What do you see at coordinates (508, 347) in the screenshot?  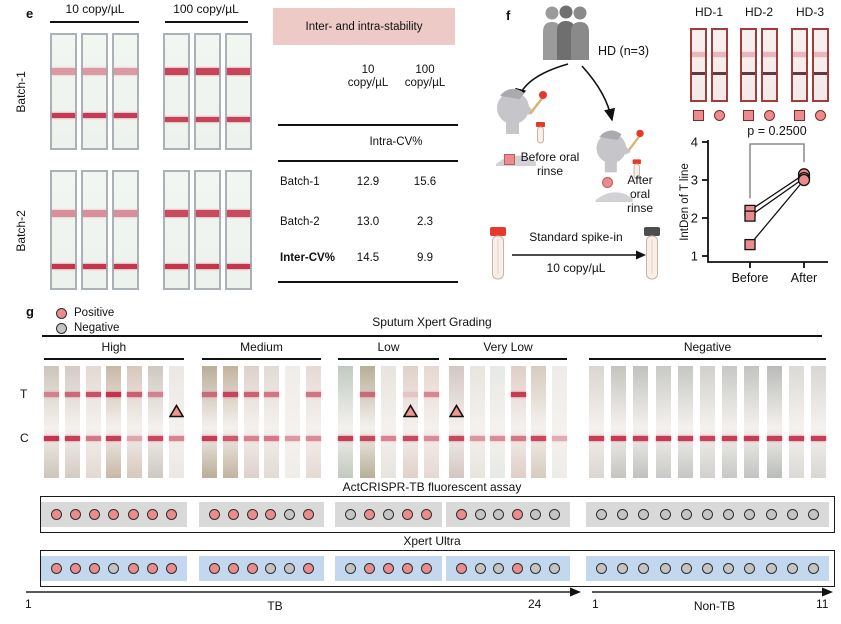 I see `grade-label: Very Low` at bounding box center [508, 347].